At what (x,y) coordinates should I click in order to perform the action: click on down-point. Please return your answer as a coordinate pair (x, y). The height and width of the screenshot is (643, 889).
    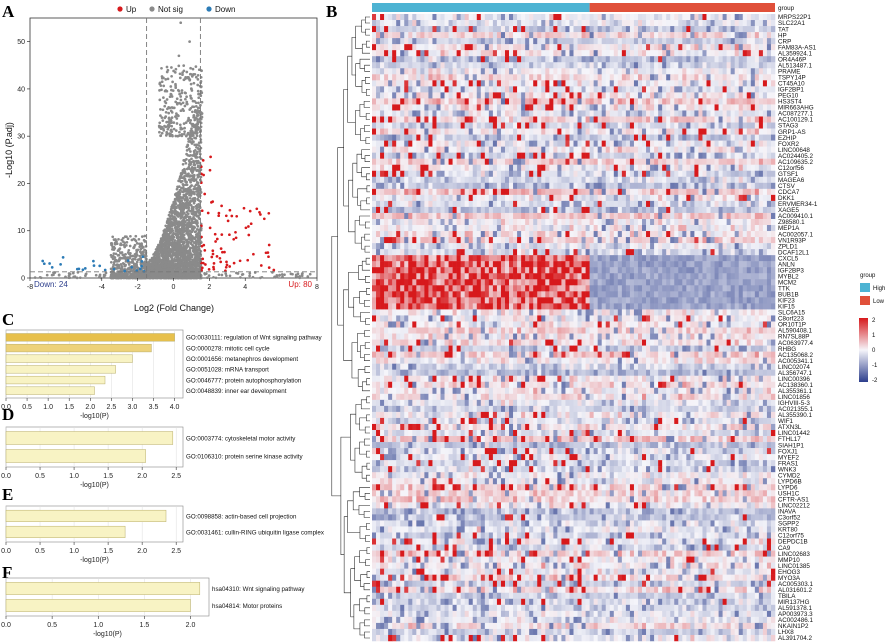
    Looking at the image, I should click on (125, 271).